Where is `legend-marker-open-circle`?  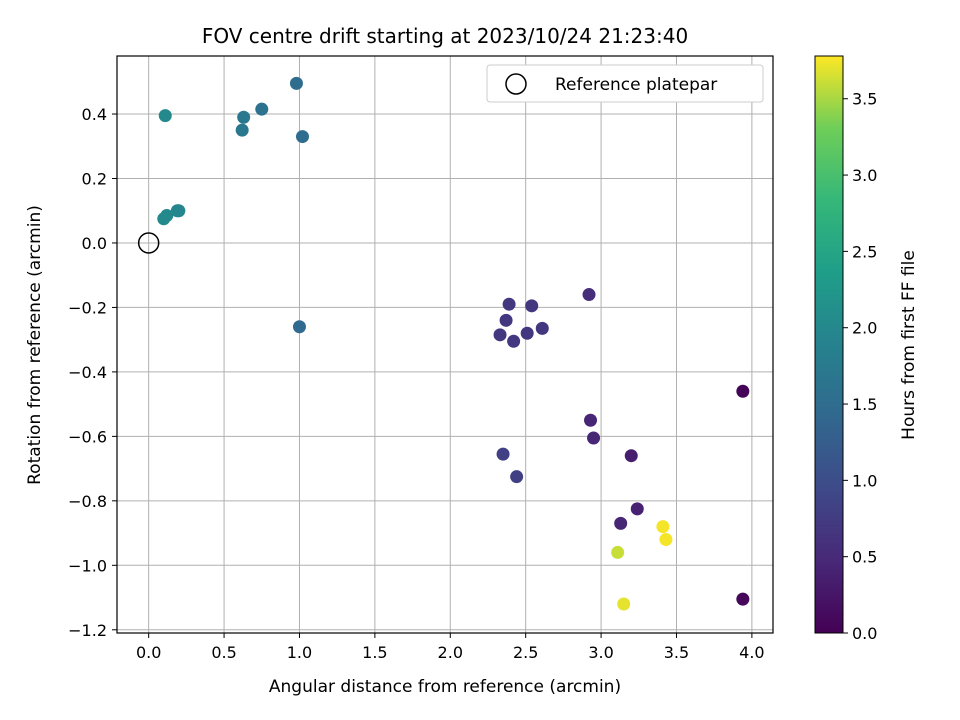
legend-marker-open-circle is located at coordinates (516, 84).